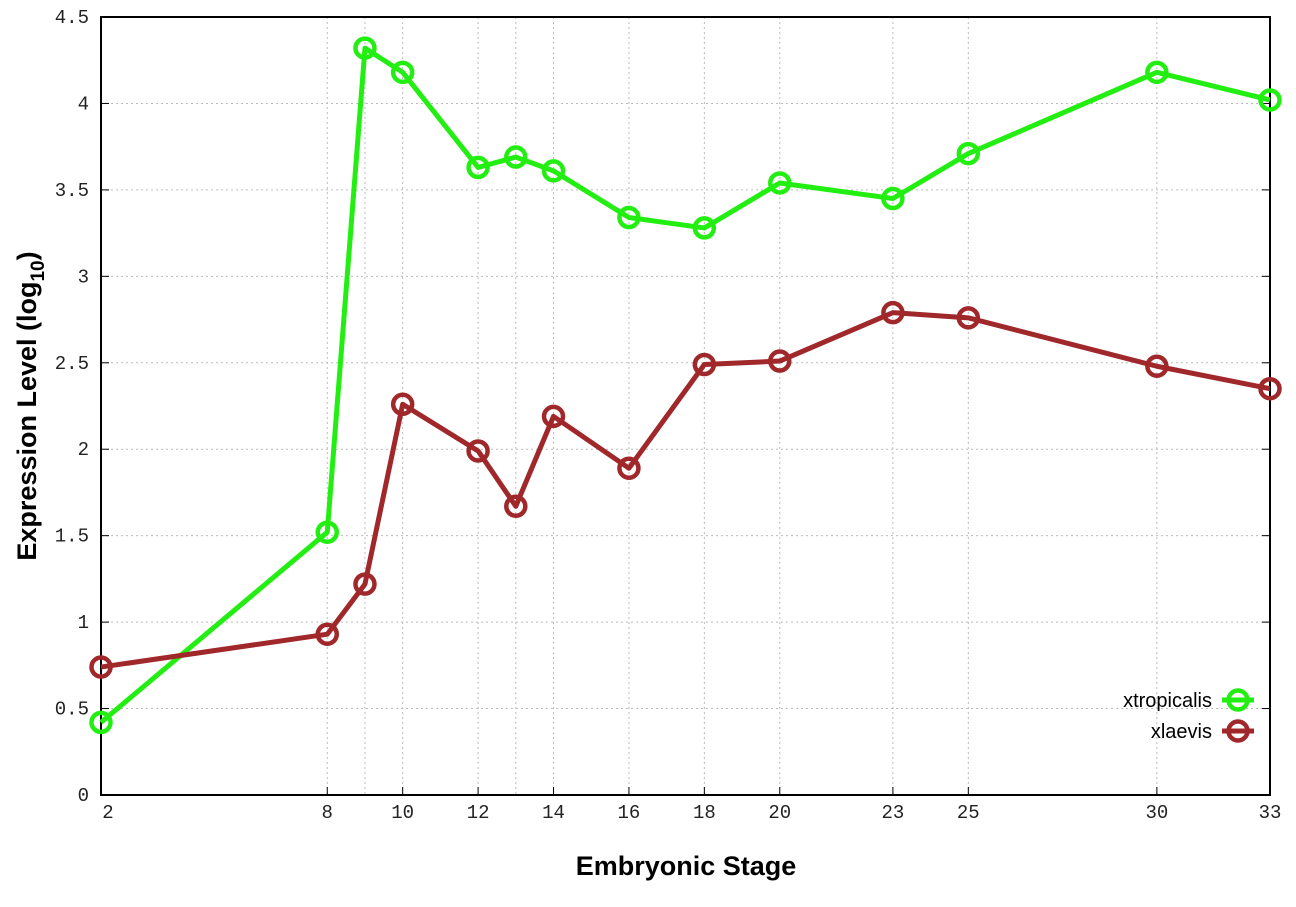 The image size is (1296, 907). Describe the element at coordinates (83, 623) in the screenshot. I see `y-tick-label: 1` at that location.